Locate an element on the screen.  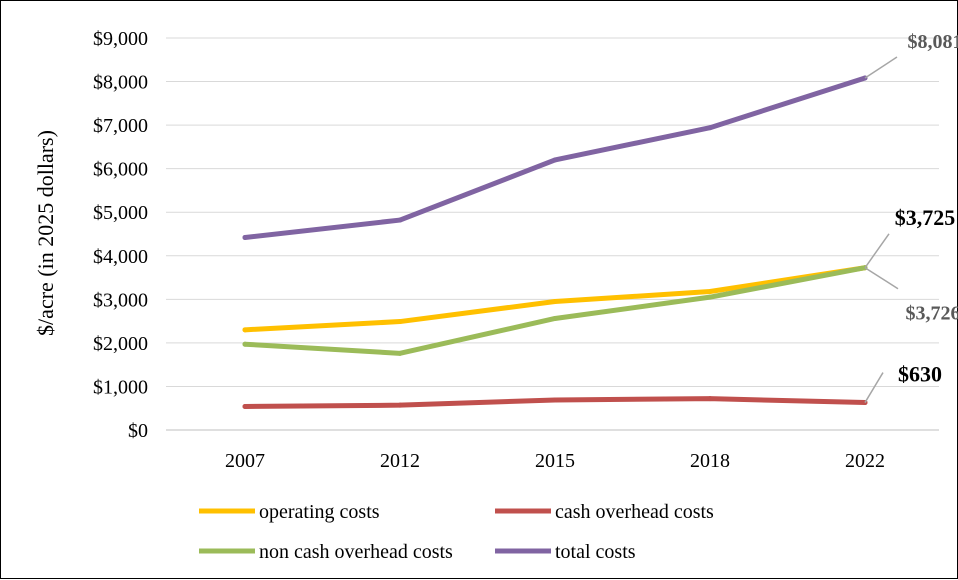
y-tick-label: $2,000 is located at coordinates (120, 344).